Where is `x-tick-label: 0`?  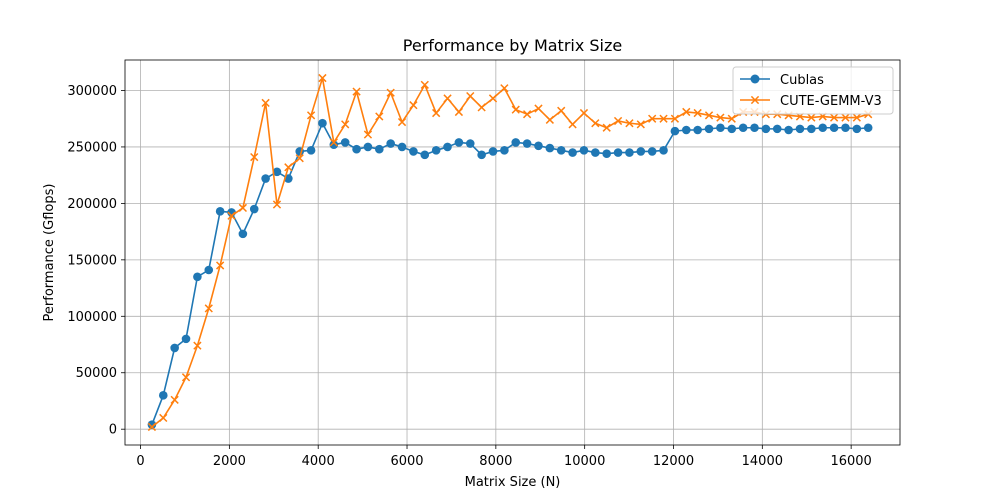 x-tick-label: 0 is located at coordinates (140, 461).